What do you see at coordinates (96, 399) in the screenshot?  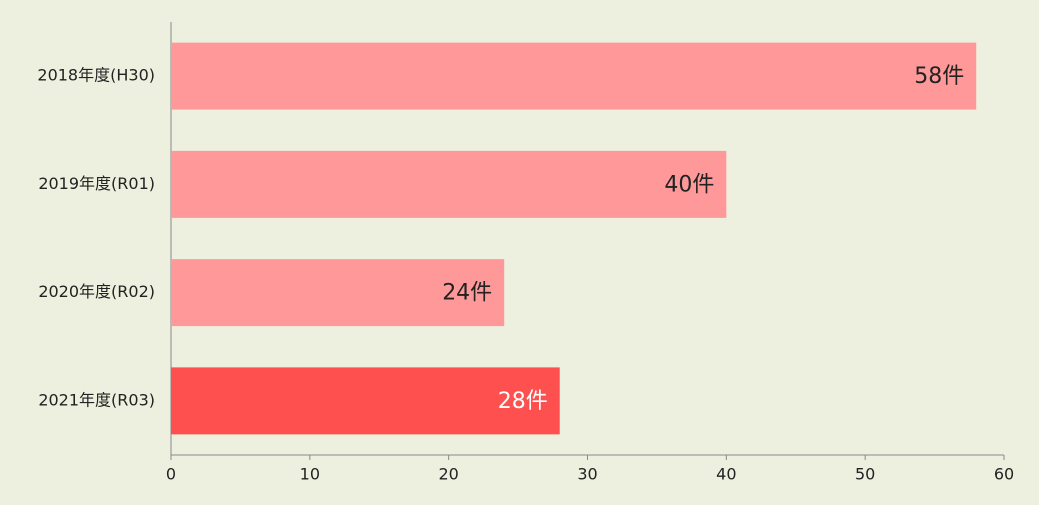 I see `y-tick-label: 2021年度(R03)` at bounding box center [96, 399].